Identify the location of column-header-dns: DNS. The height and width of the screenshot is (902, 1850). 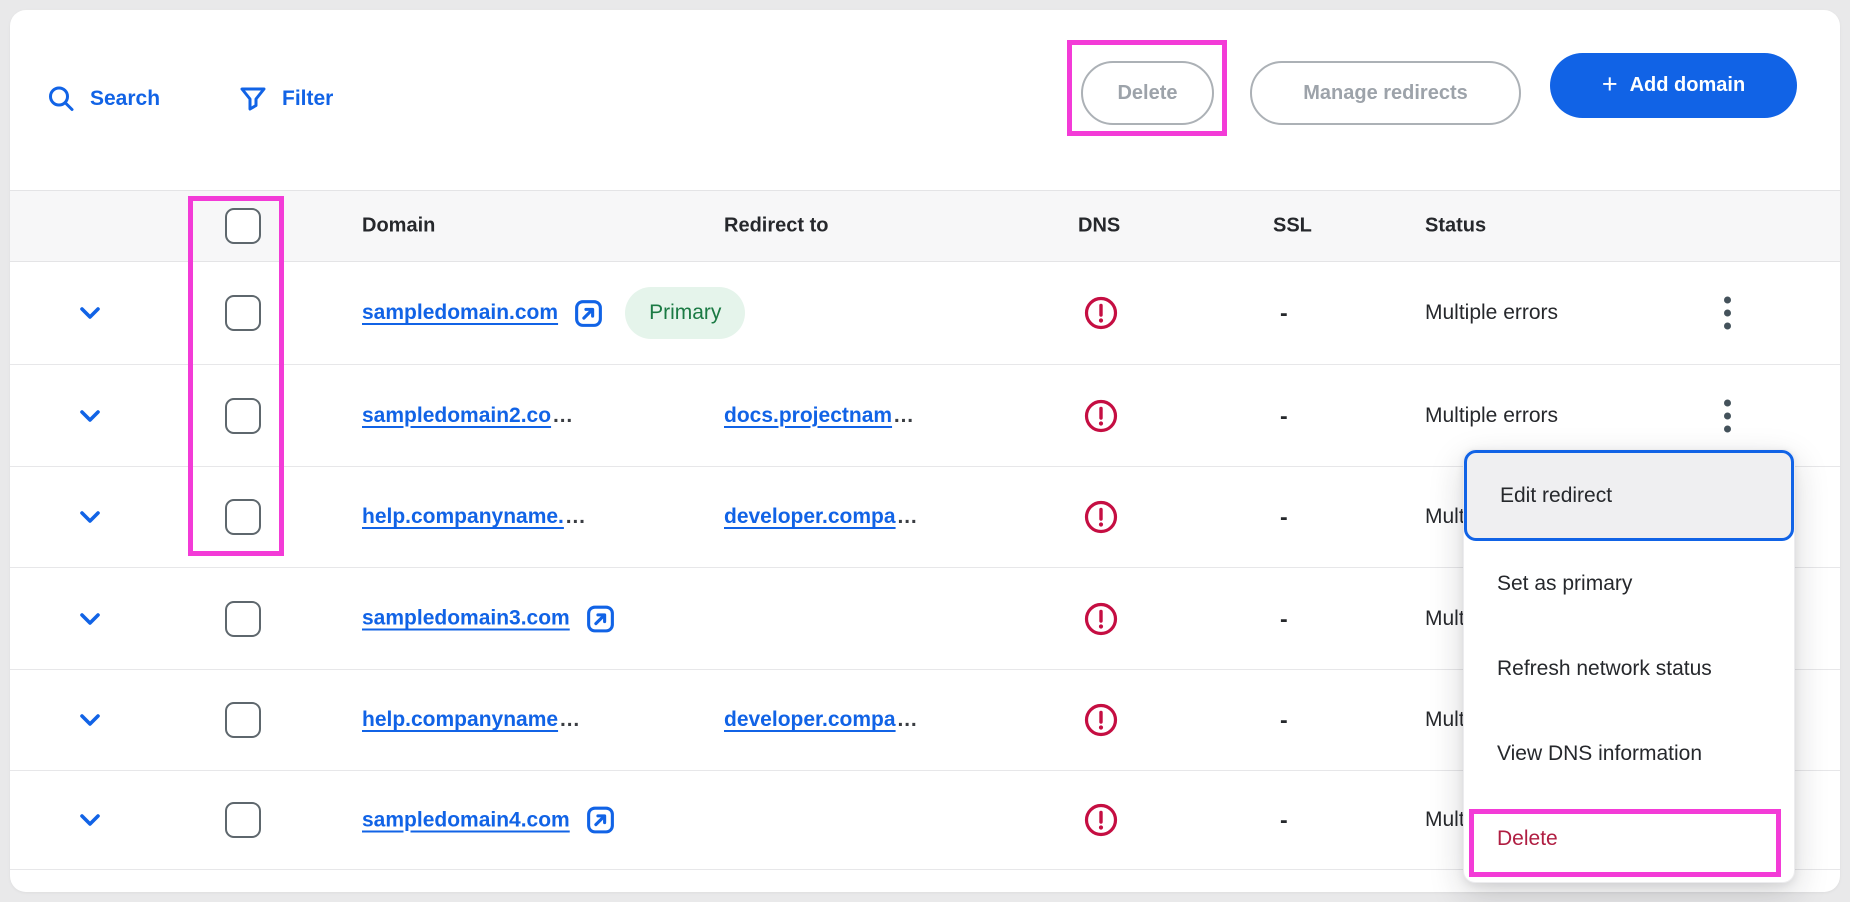
(1099, 225).